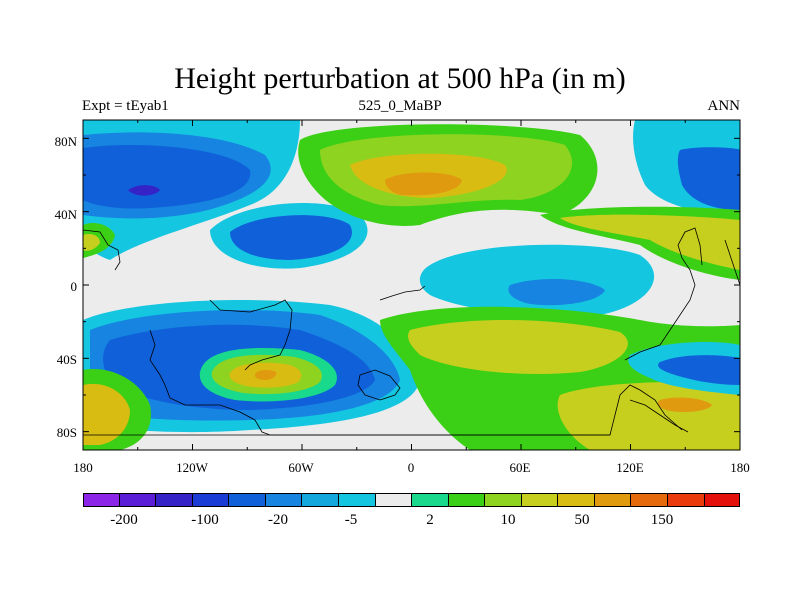 The height and width of the screenshot is (600, 800). Describe the element at coordinates (430, 520) in the screenshot. I see `colorbar-label-2: 2` at that location.